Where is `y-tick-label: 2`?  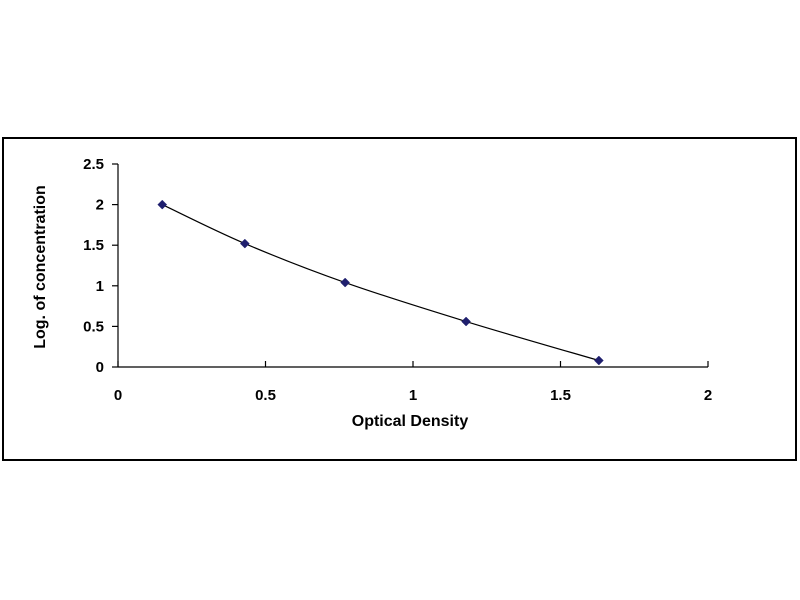 y-tick-label: 2 is located at coordinates (100, 205).